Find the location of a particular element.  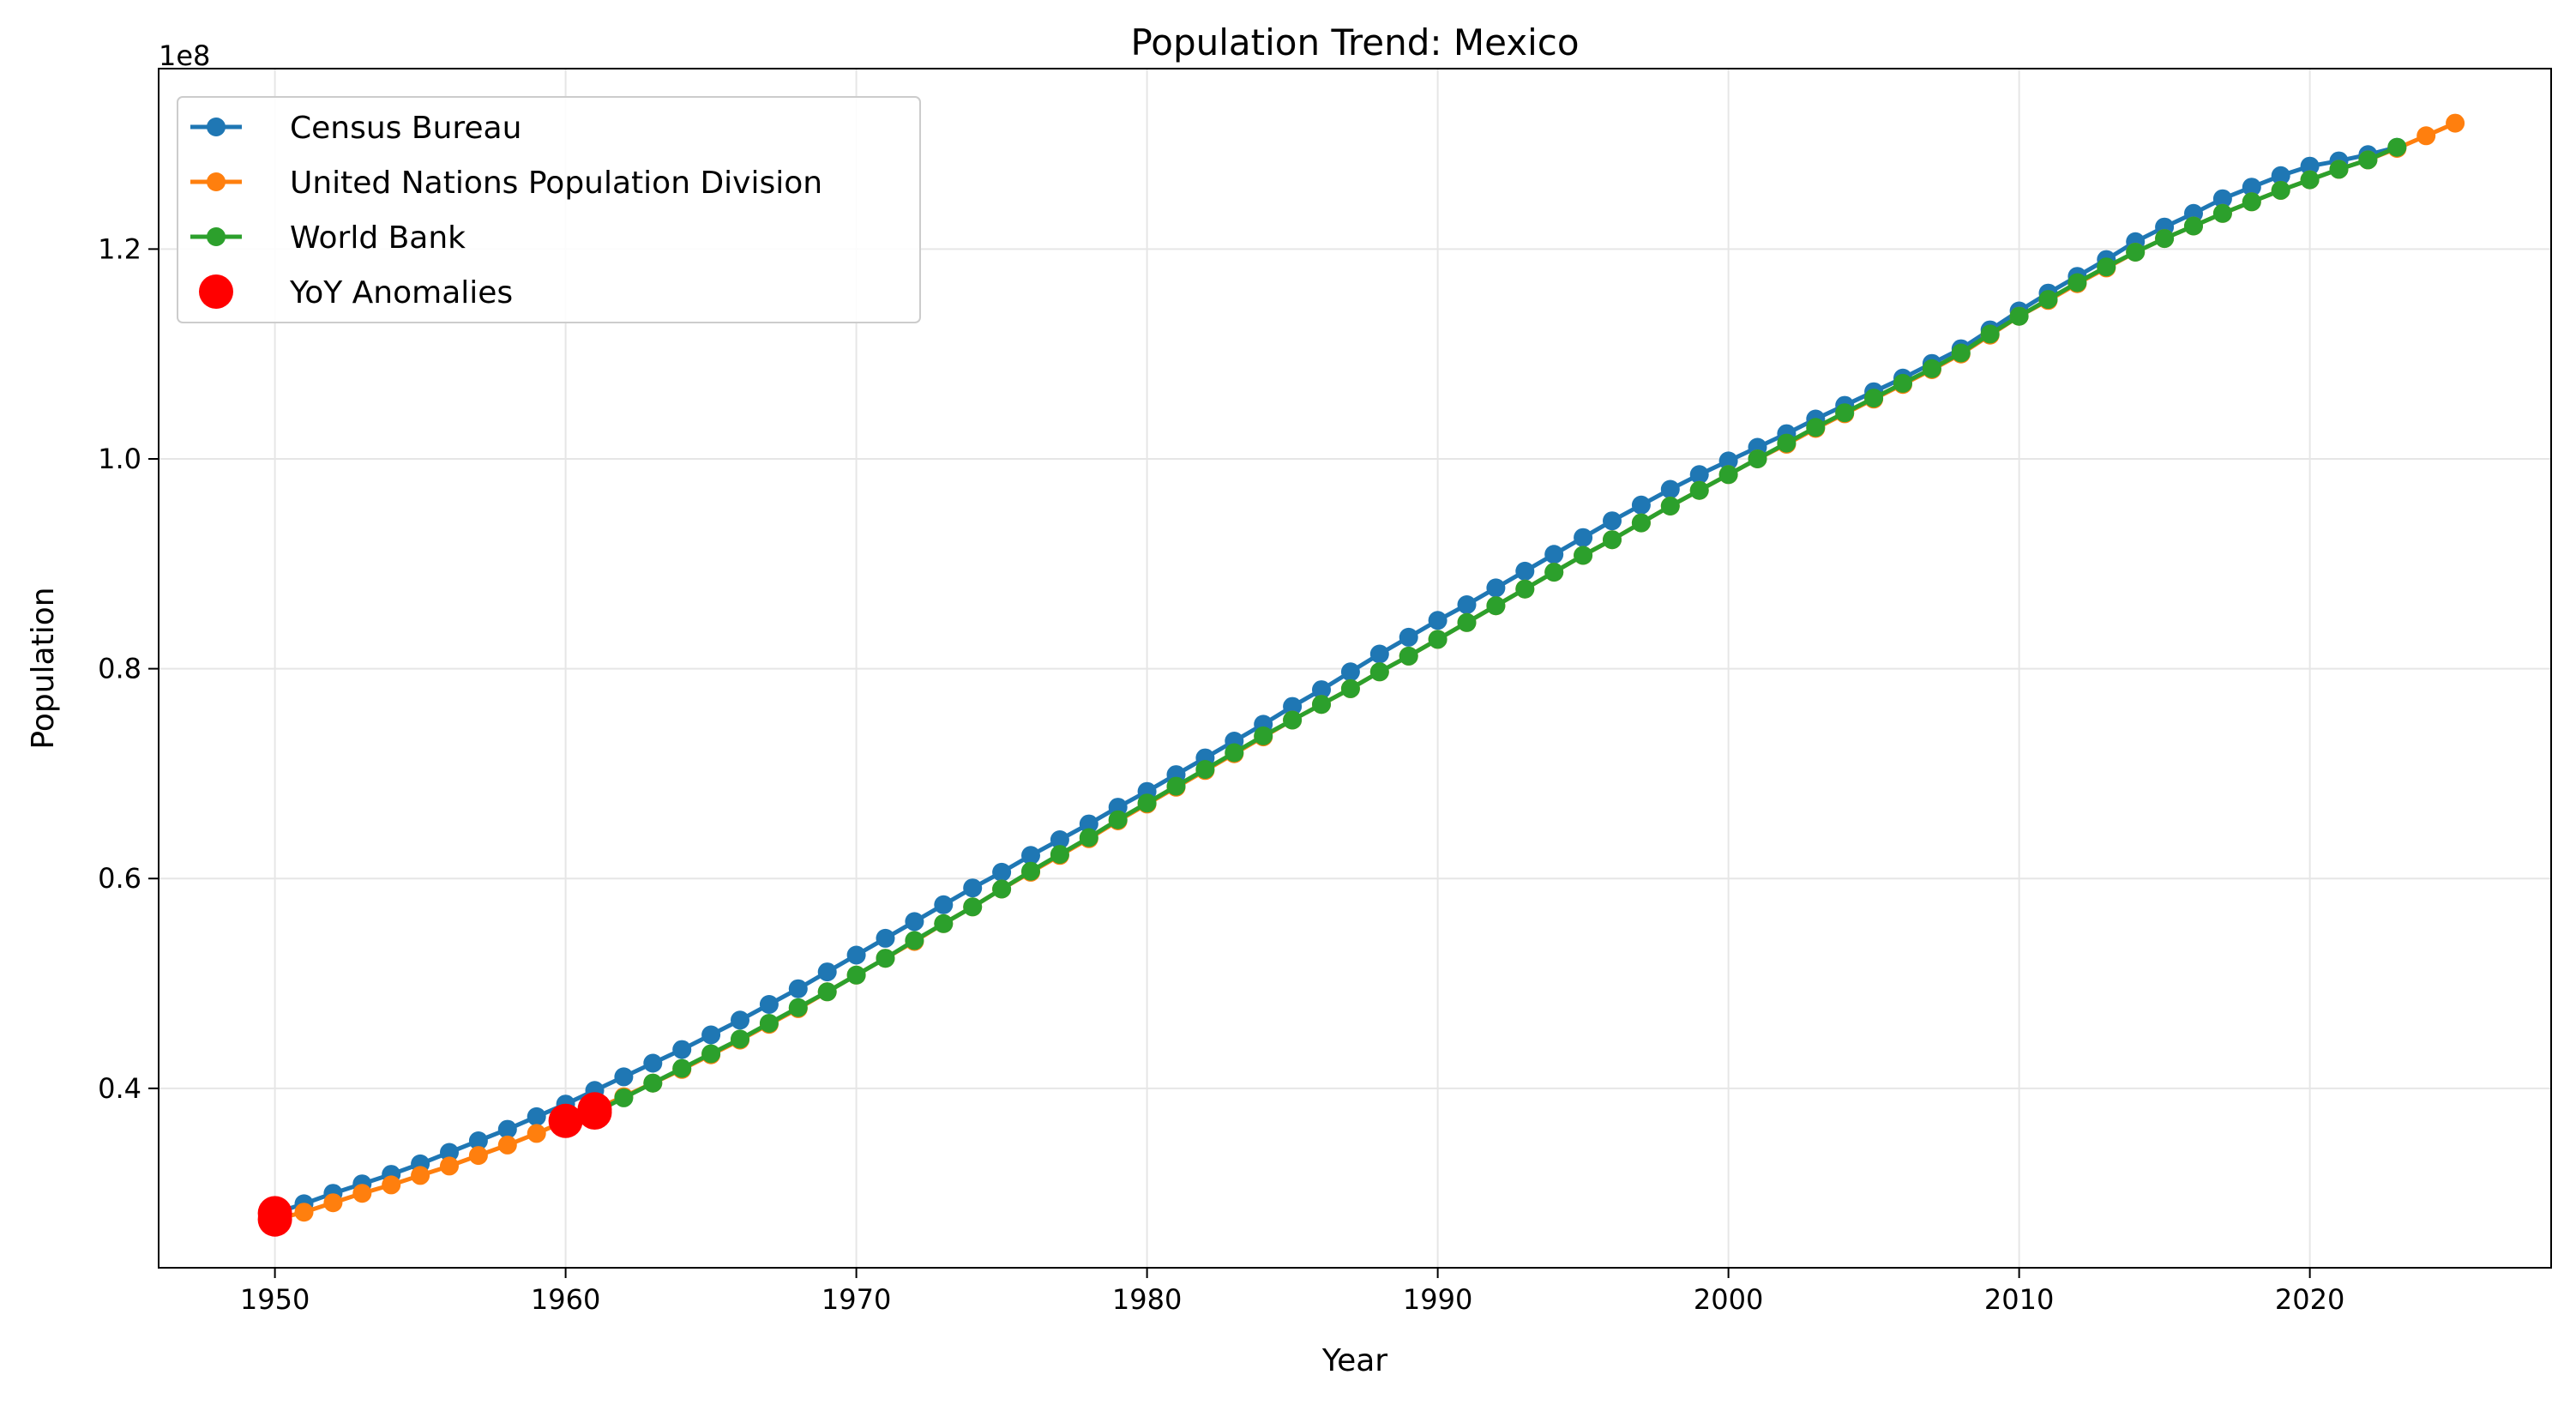

x-tick-label: 1990 is located at coordinates (1437, 1299).